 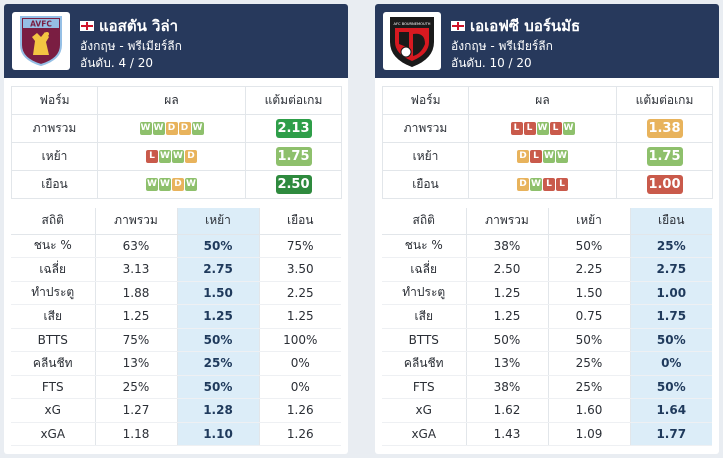 I want to click on aston-villa-crest-icon: AVFC, so click(x=41, y=41).